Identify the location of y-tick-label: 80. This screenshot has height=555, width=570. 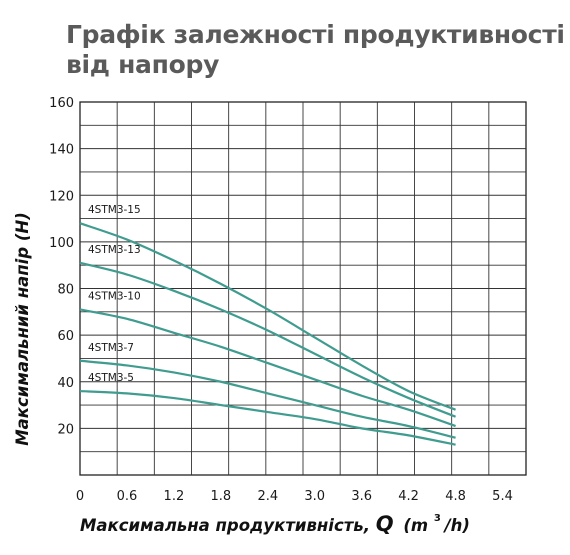
(65, 290).